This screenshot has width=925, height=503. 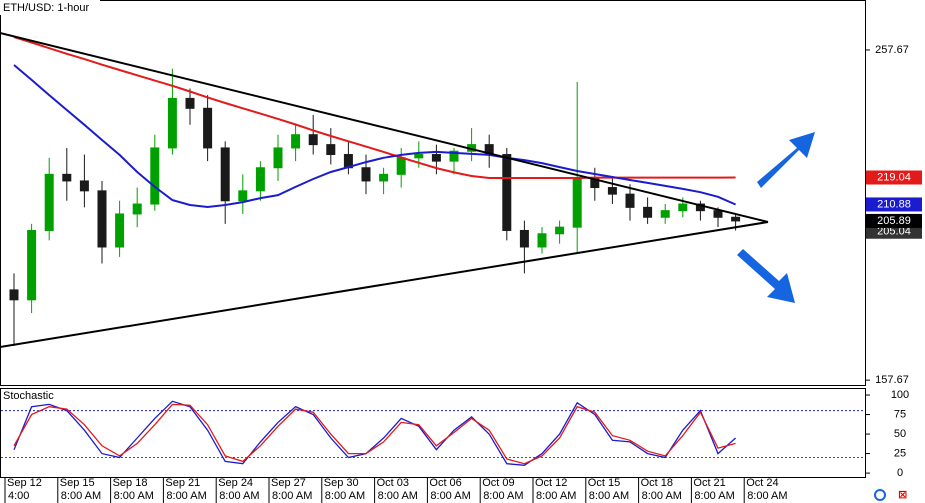 What do you see at coordinates (900, 473) in the screenshot?
I see `stoch-y-tick-label: 0` at bounding box center [900, 473].